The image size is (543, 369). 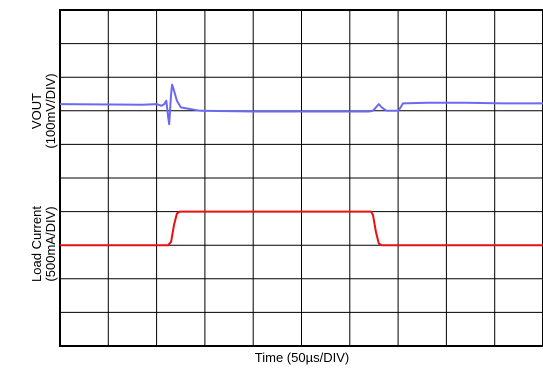 I want to click on y-axis-label-load-current-scale: (500mA/DIV), so click(x=50, y=243).